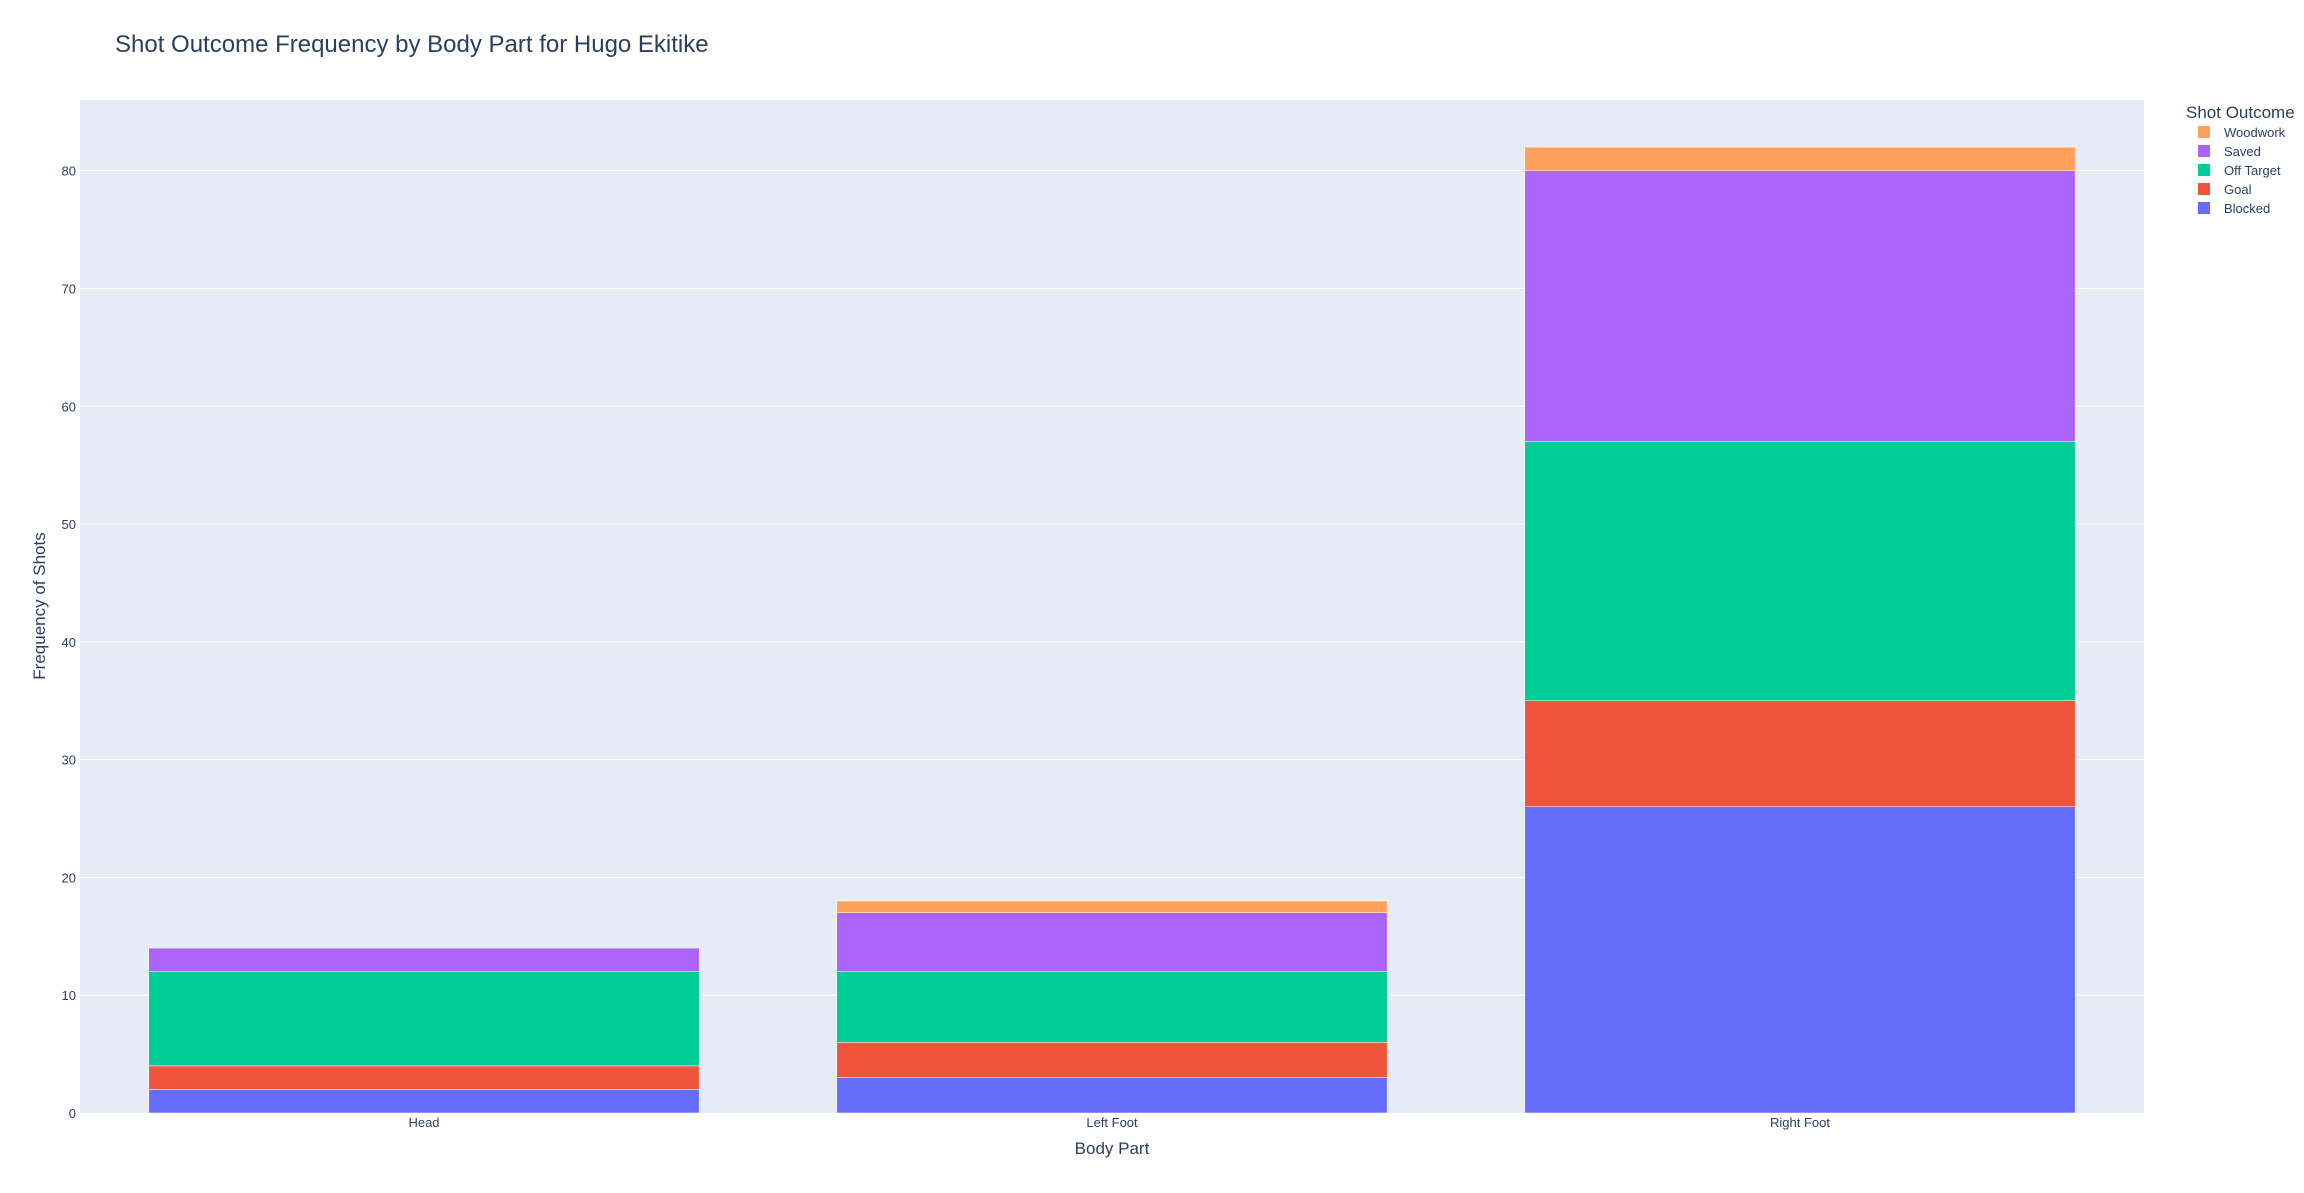 The height and width of the screenshot is (1193, 2304). Describe the element at coordinates (1800, 753) in the screenshot. I see `bar-right-foot-goal` at that location.